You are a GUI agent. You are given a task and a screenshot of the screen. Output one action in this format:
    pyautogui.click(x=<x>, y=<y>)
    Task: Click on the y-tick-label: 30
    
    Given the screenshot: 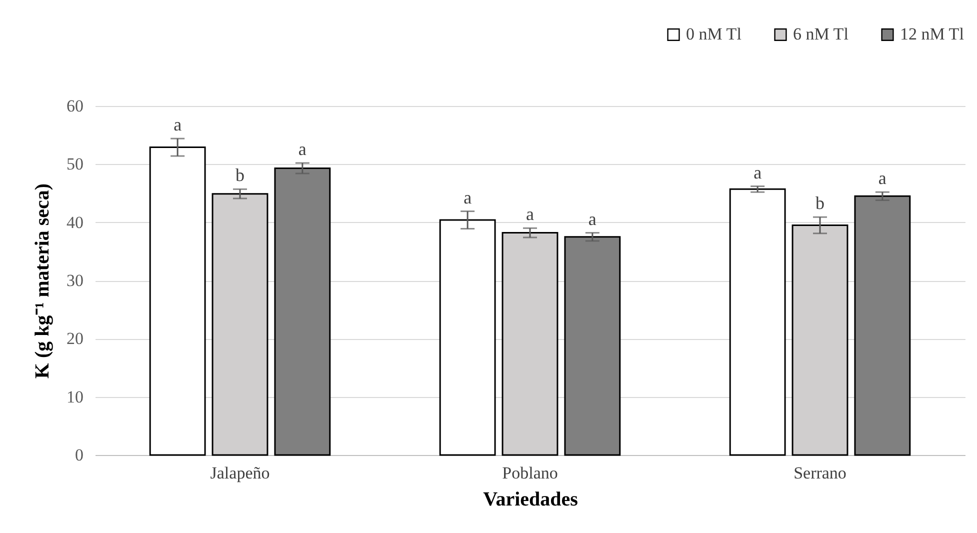 What is the action you would take?
    pyautogui.click(x=75, y=280)
    